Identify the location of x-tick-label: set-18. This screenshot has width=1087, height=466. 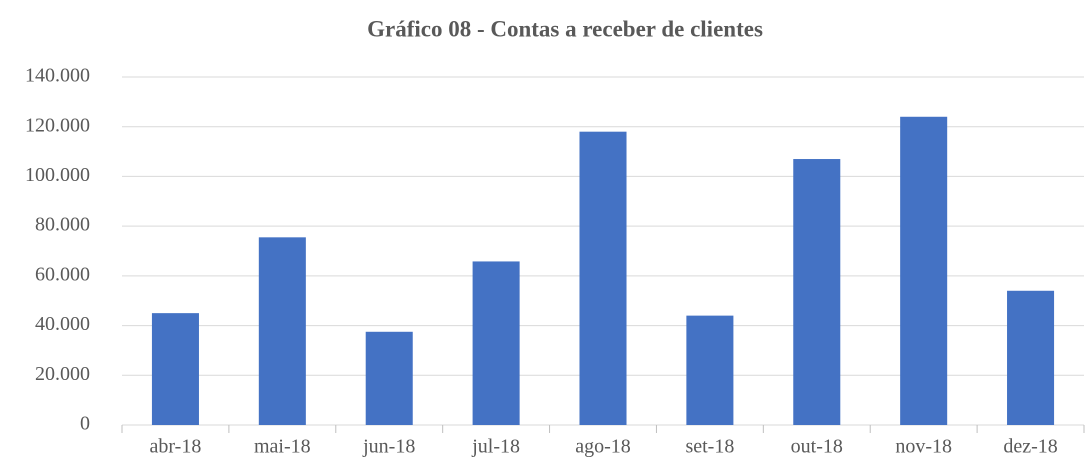
(709, 447).